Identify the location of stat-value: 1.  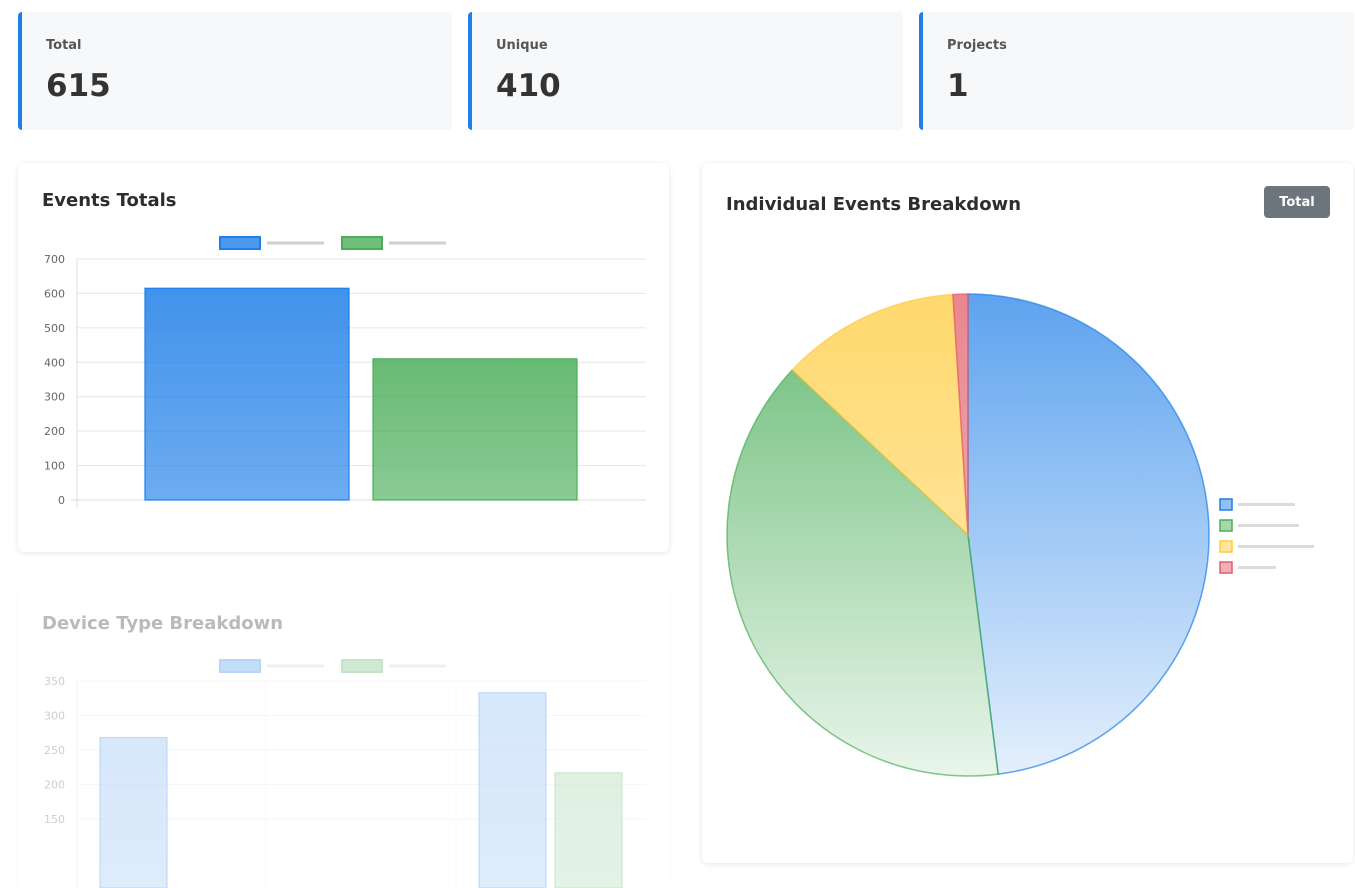
(958, 86).